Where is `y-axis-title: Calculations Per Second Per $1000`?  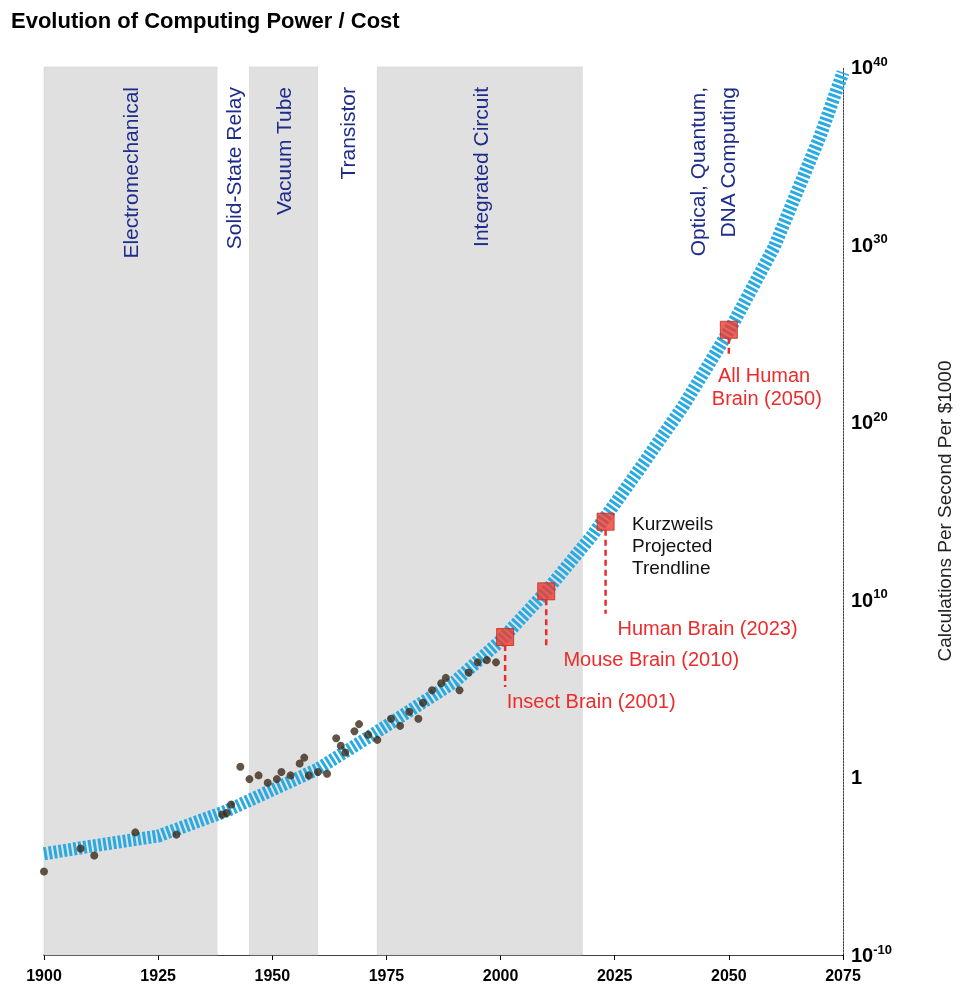 y-axis-title: Calculations Per Second Per $1000 is located at coordinates (944, 511).